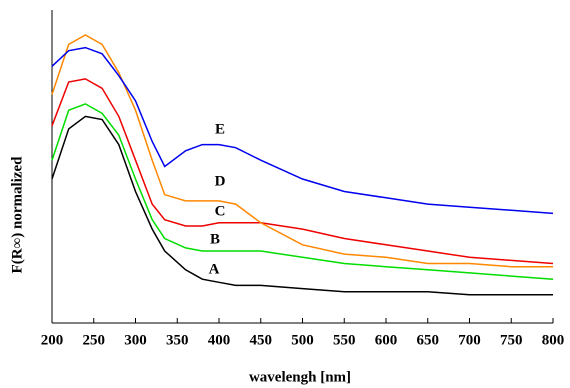 This screenshot has height=388, width=570. Describe the element at coordinates (214, 269) in the screenshot. I see `series-label: A` at that location.